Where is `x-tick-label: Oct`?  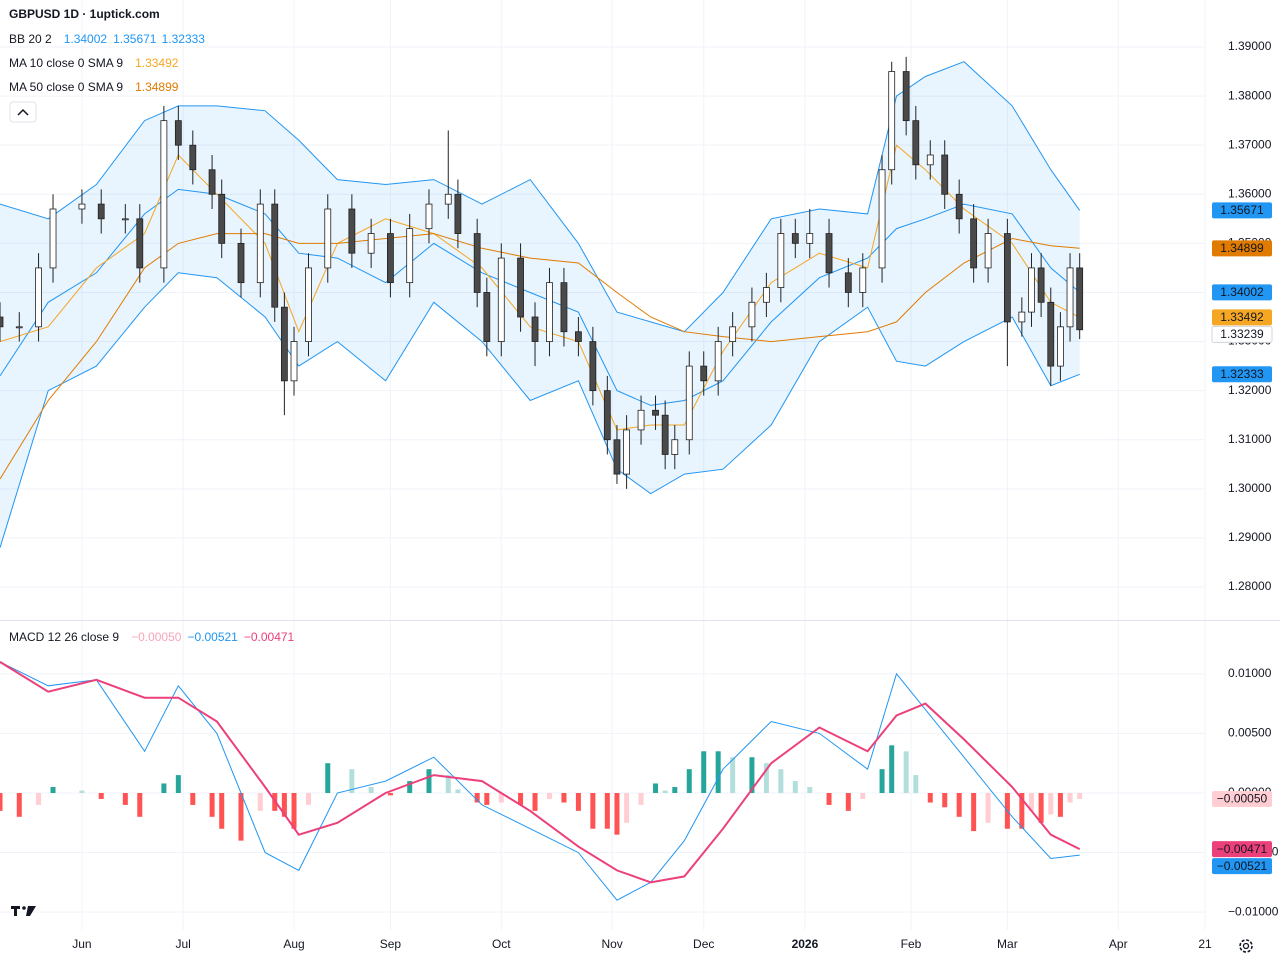 x-tick-label: Oct is located at coordinates (501, 944).